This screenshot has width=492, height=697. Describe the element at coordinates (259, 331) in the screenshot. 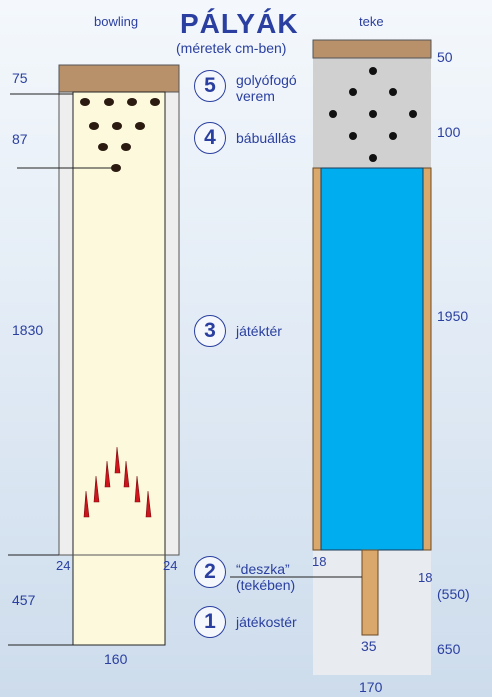

I see `step-label-3: játéktér` at that location.